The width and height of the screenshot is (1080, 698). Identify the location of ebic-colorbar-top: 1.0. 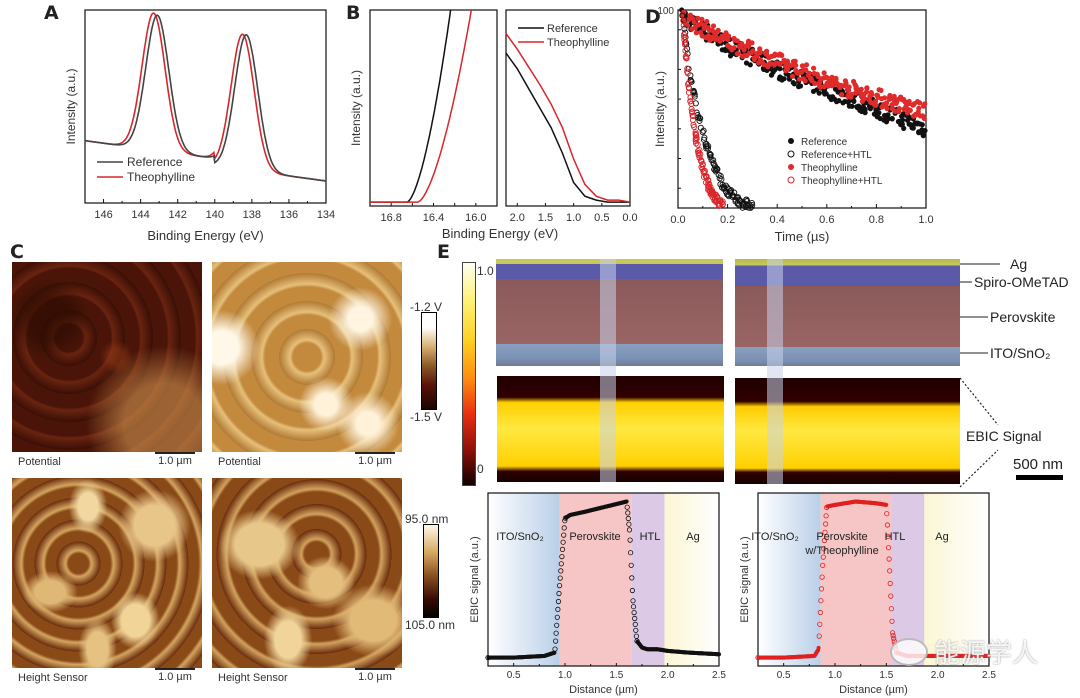
(485, 271).